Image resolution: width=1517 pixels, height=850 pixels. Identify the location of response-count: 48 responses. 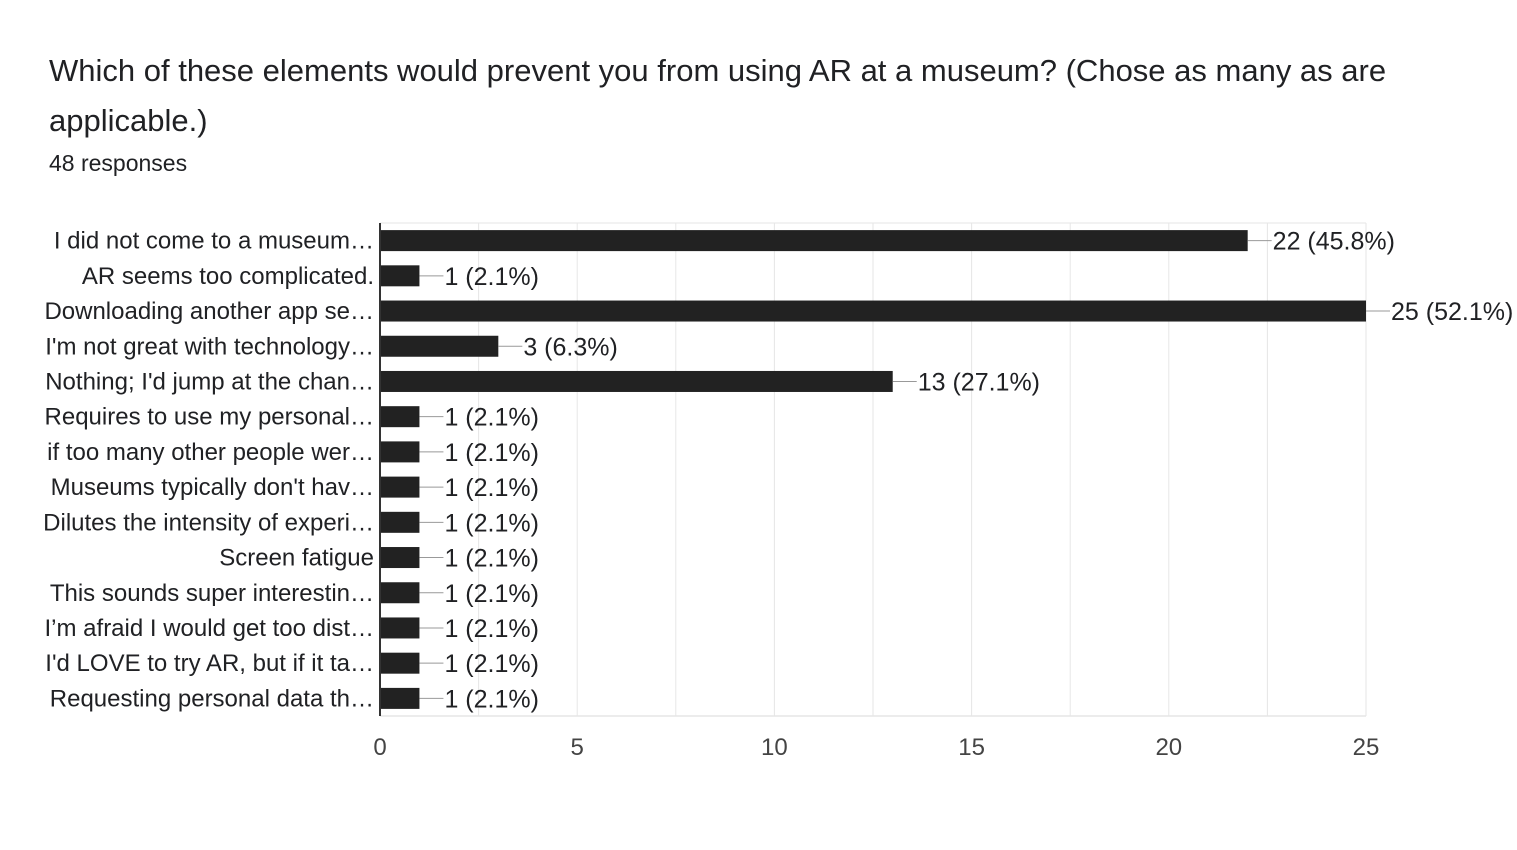
(118, 163).